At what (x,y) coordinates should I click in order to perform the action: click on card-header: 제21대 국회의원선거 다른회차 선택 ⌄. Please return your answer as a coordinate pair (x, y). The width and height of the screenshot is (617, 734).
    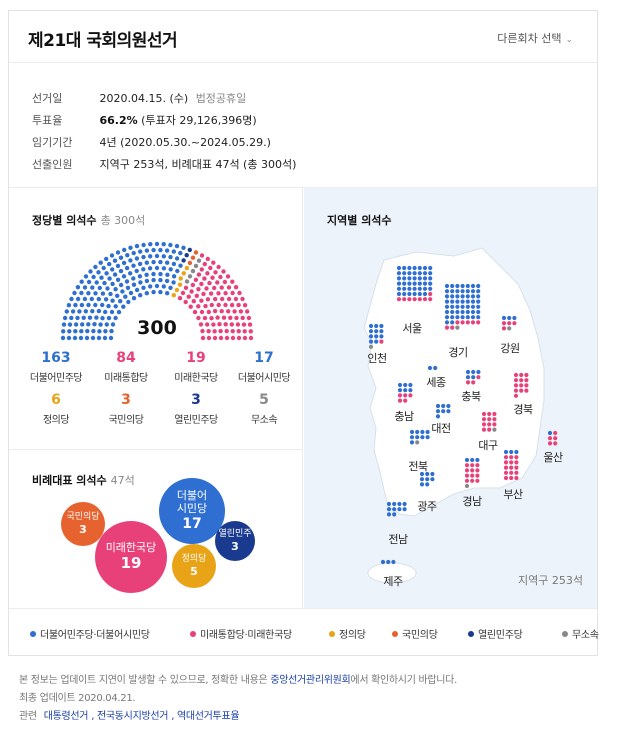
    Looking at the image, I should click on (303, 37).